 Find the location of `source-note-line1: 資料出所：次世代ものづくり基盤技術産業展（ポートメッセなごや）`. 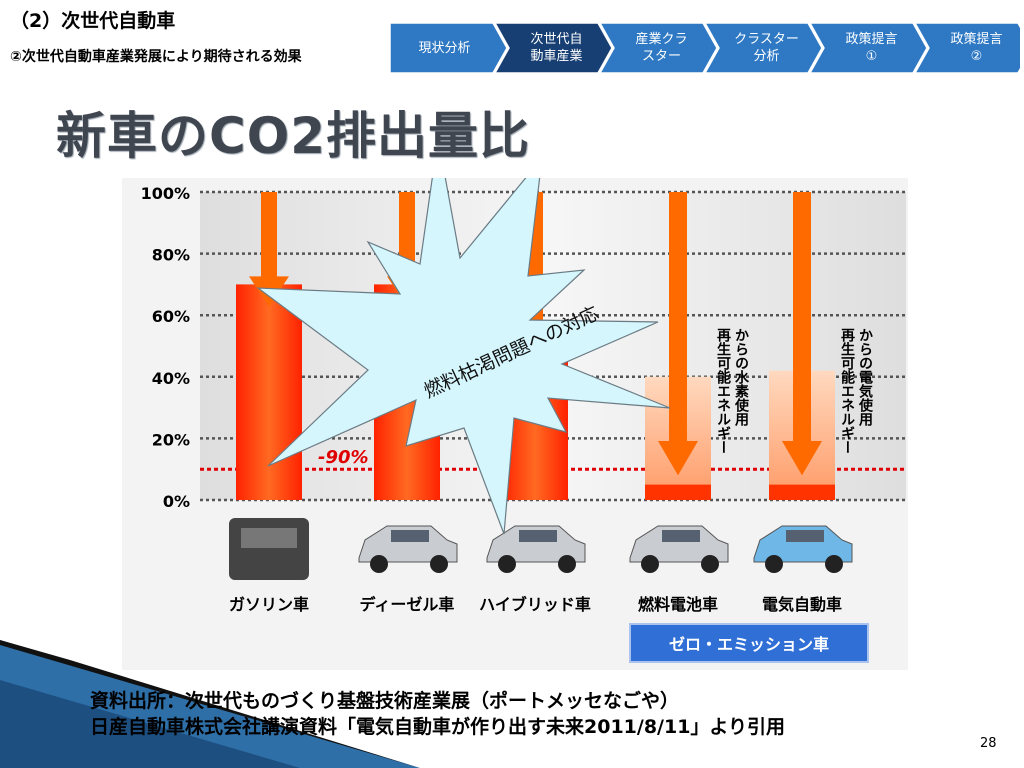

source-note-line1: 資料出所：次世代ものづくり基盤技術産業展（ポートメッセなごや） is located at coordinates (385, 701).